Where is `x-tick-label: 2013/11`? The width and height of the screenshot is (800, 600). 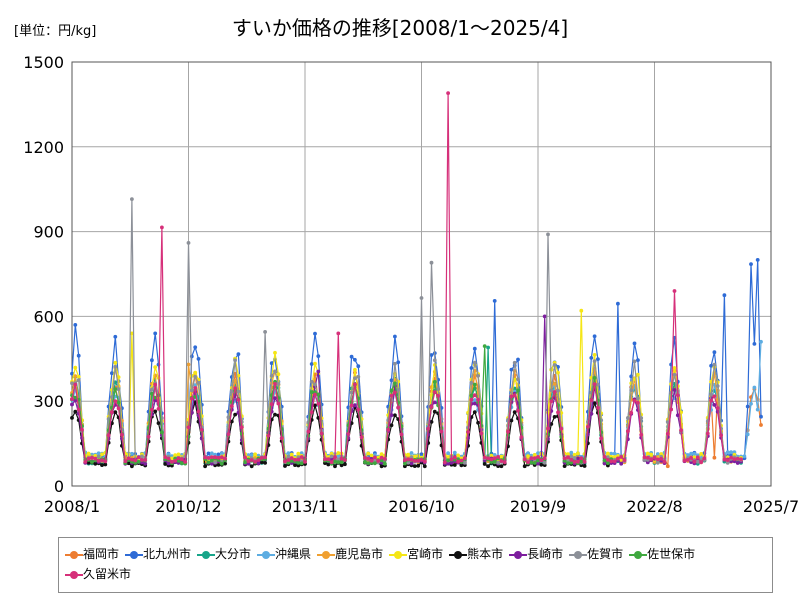 x-tick-label: 2013/11 is located at coordinates (305, 506).